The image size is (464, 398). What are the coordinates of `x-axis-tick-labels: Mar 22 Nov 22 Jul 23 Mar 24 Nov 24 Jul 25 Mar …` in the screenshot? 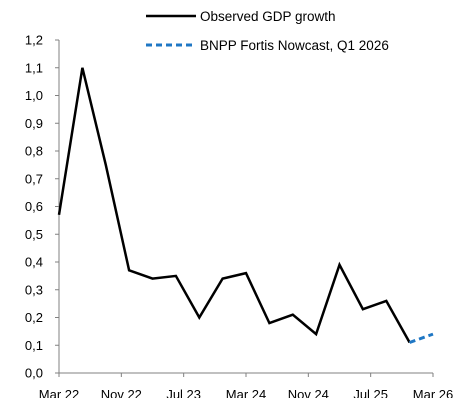 It's located at (246, 392).